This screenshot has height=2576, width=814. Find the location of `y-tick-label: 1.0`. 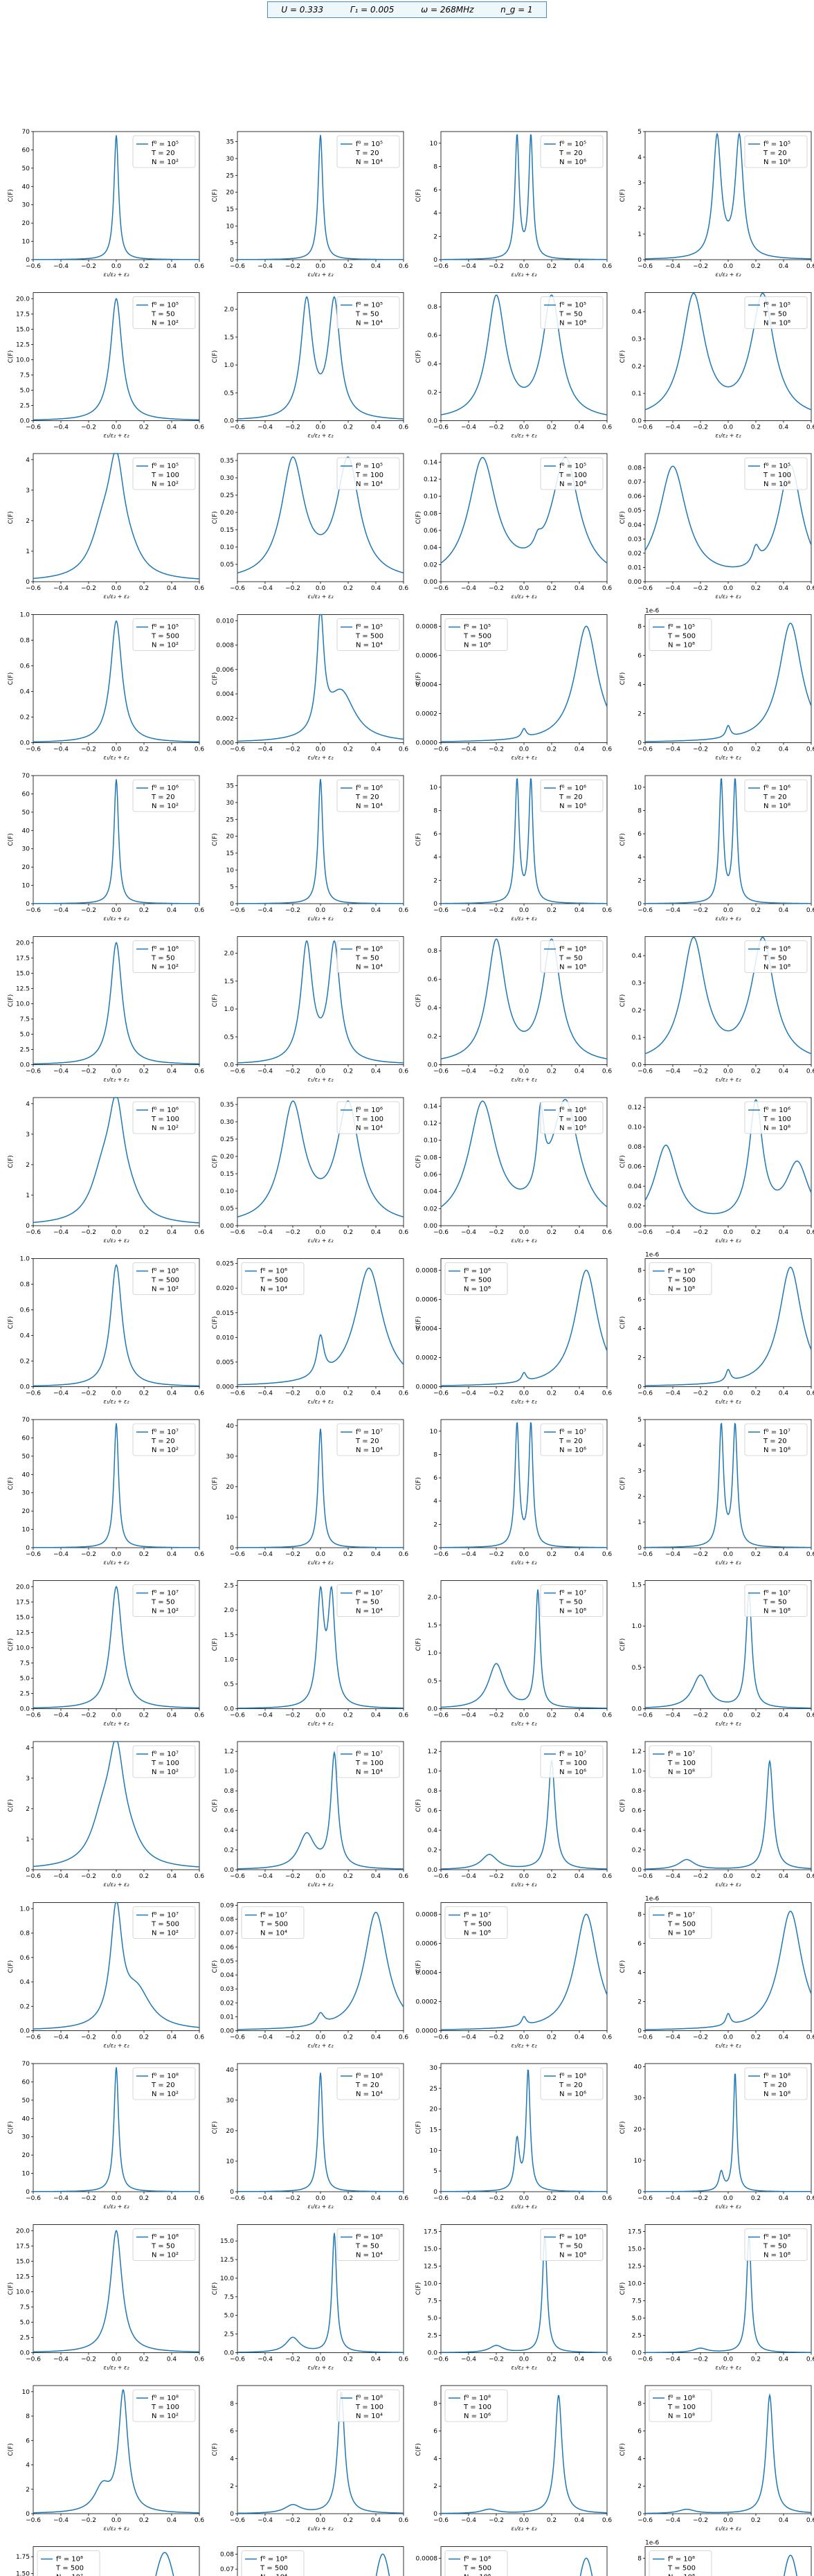

y-tick-label: 1.0 is located at coordinates (433, 1654).